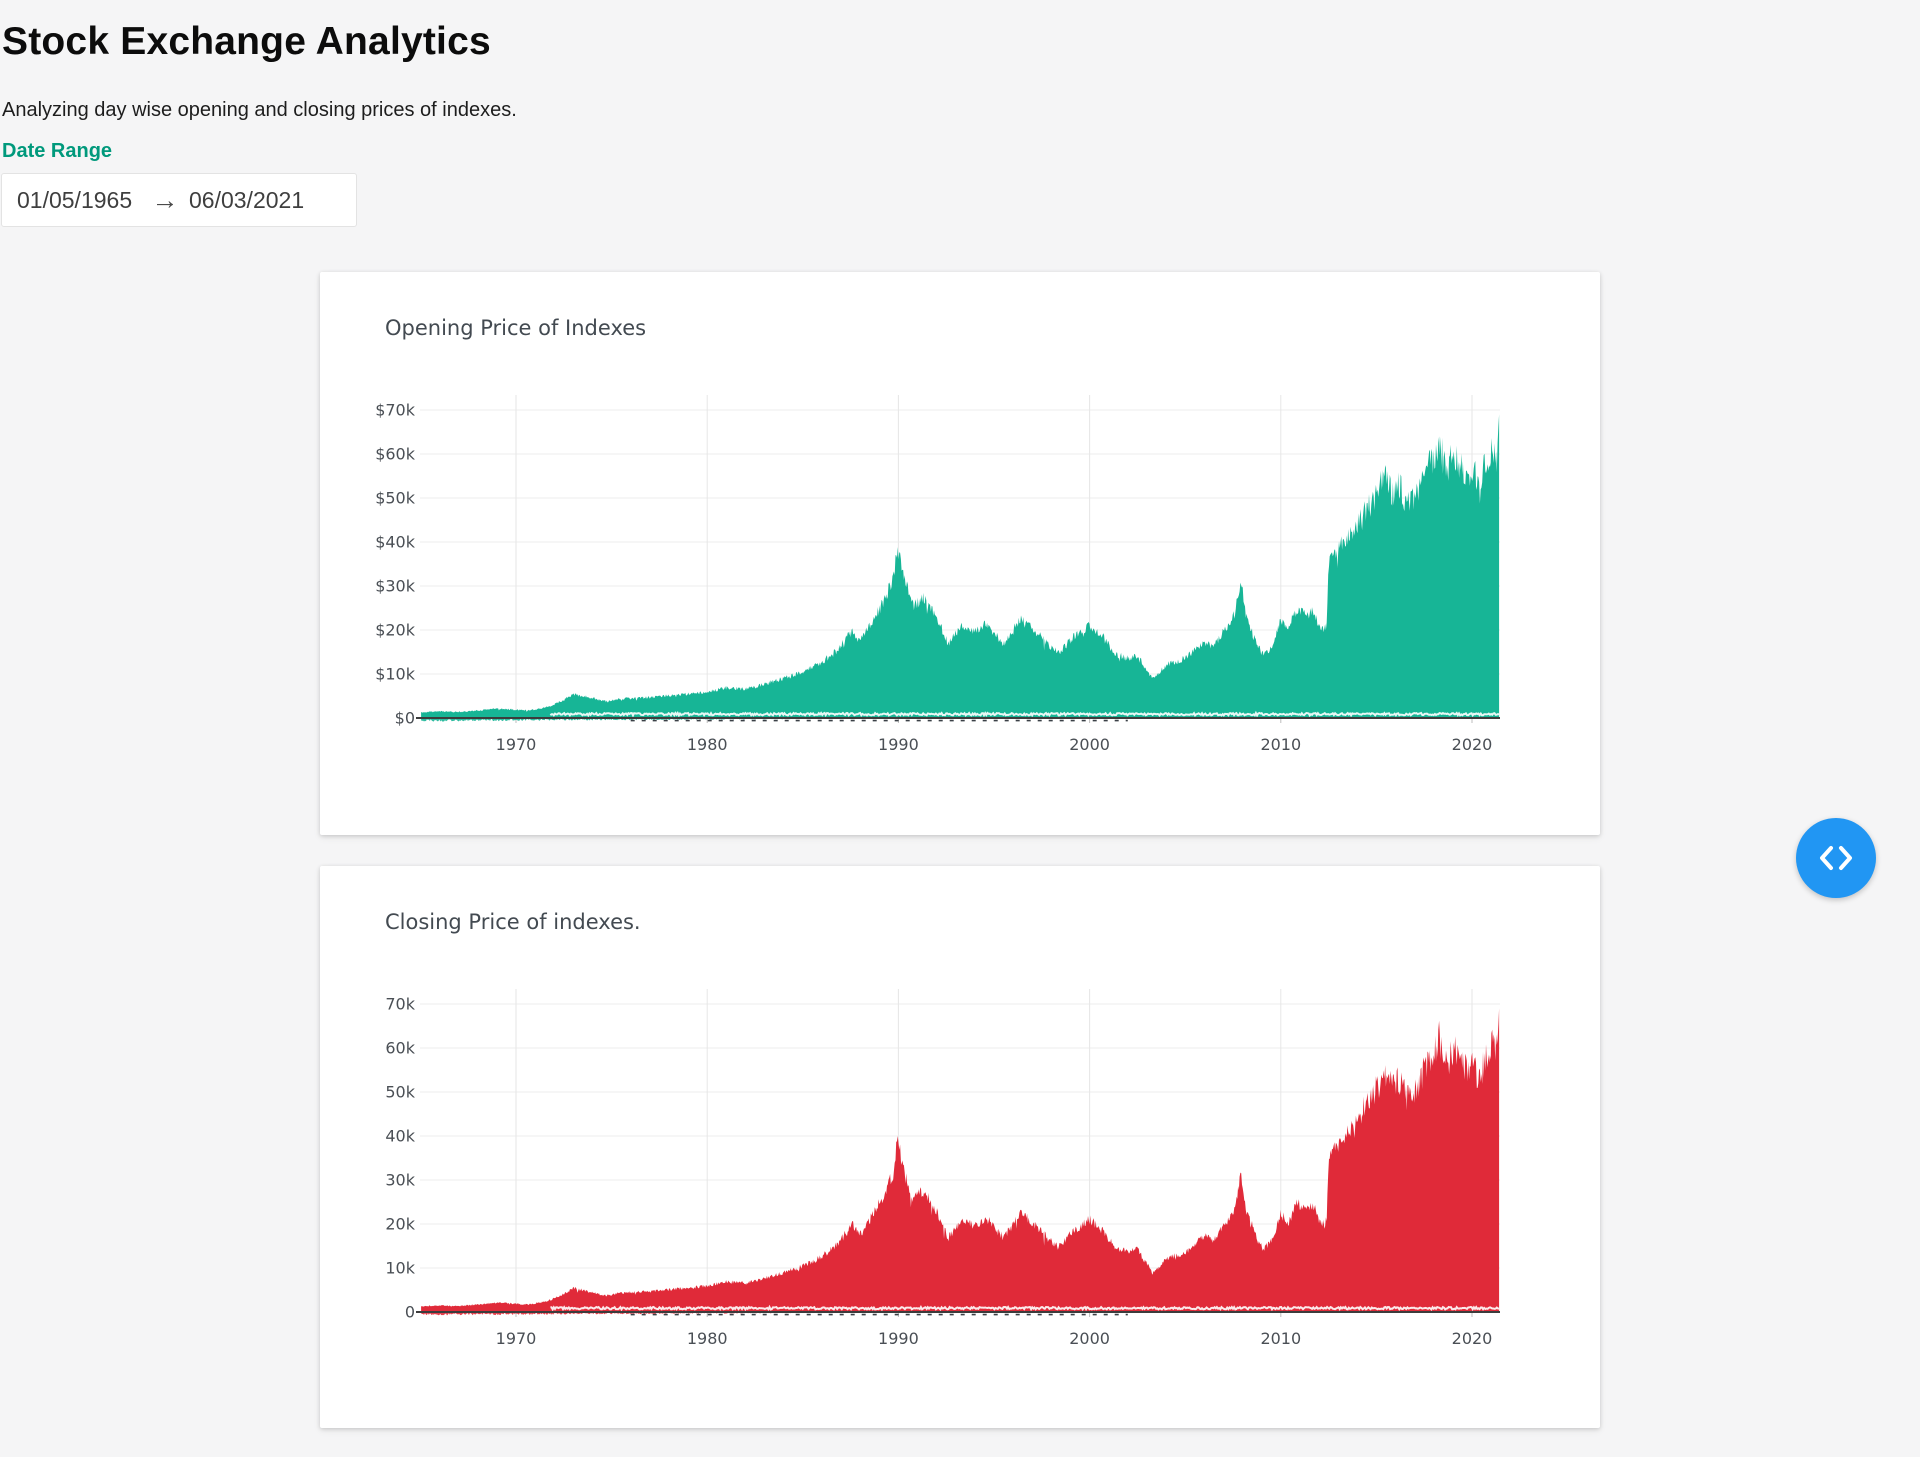 The height and width of the screenshot is (1457, 1920). What do you see at coordinates (400, 1180) in the screenshot?
I see `svg-text: 30k` at bounding box center [400, 1180].